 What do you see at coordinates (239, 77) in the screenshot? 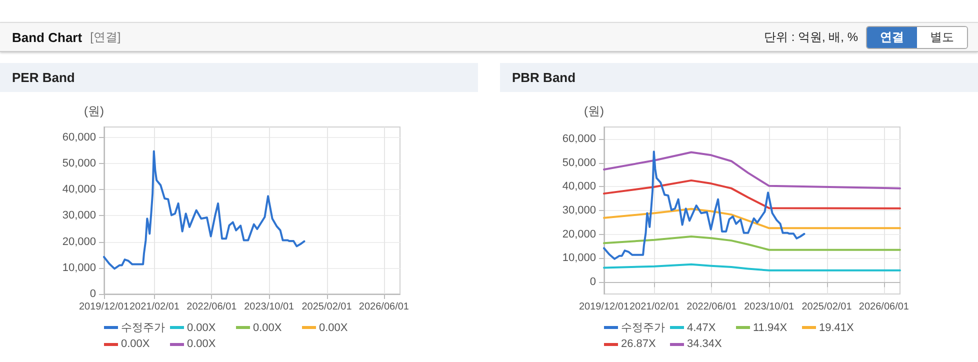
I see `chart-title: PER Band` at bounding box center [239, 77].